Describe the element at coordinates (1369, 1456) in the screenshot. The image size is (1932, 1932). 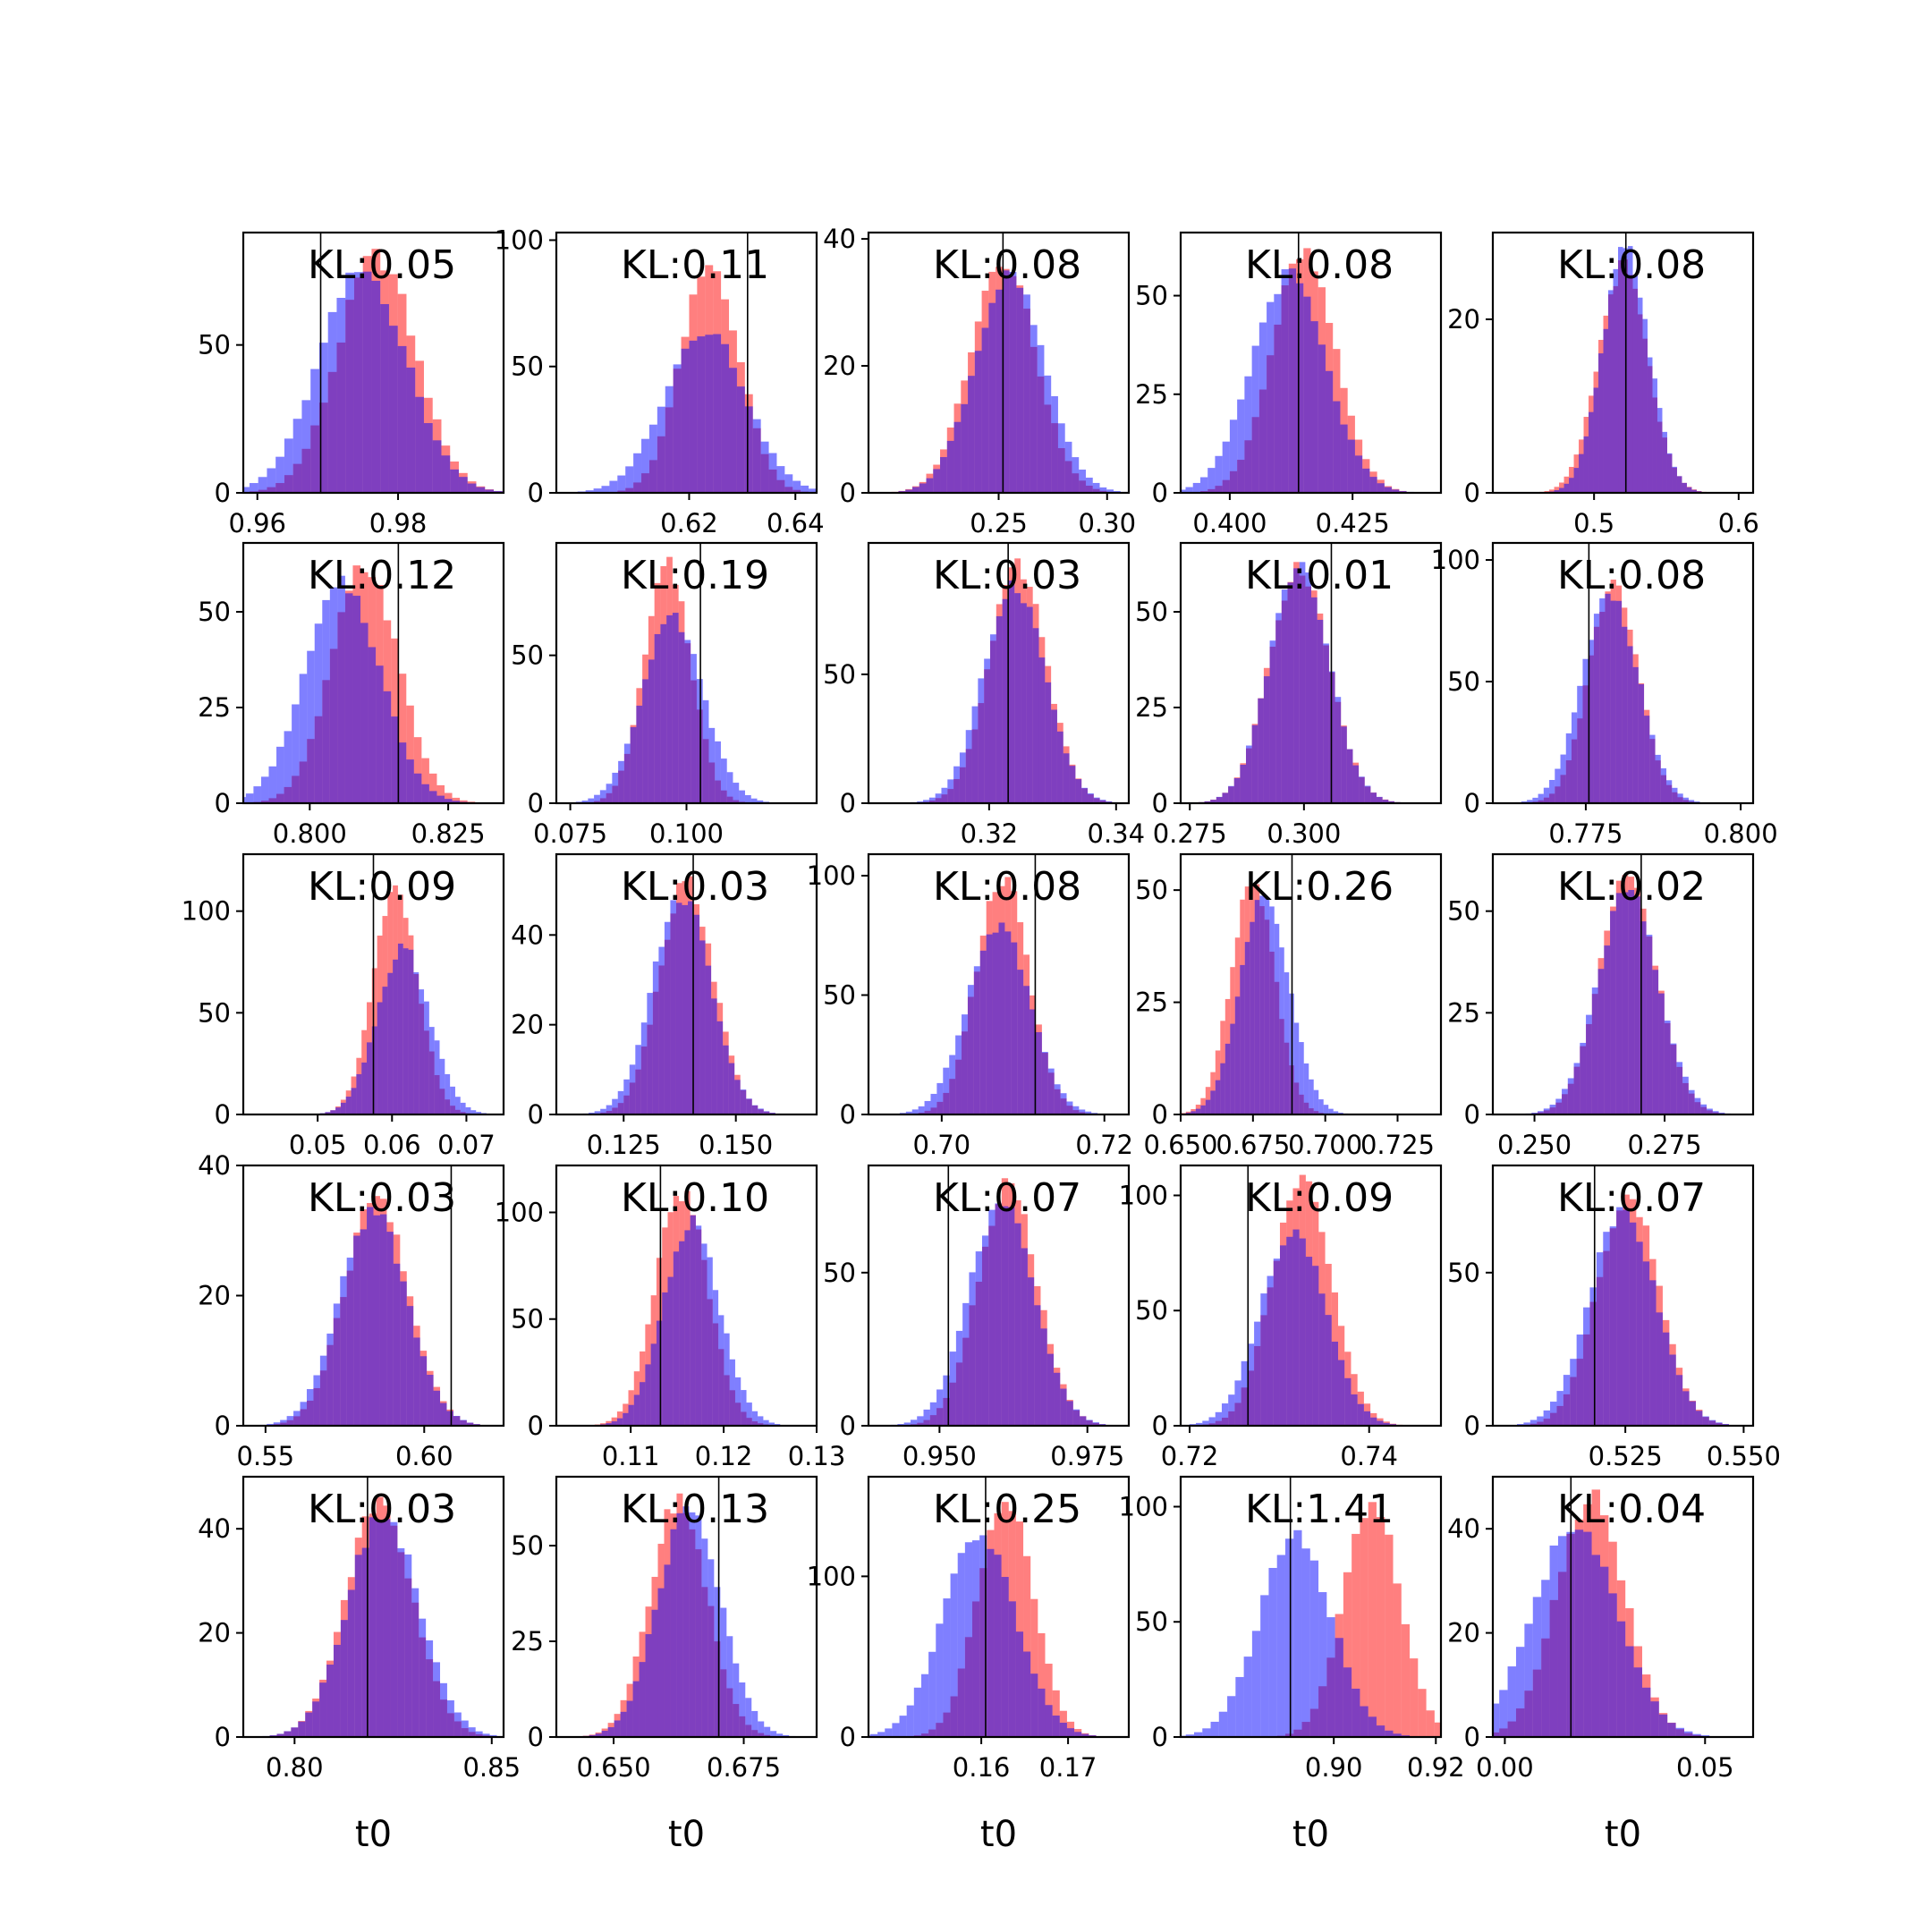
I see `x-tick-label: 0.74` at that location.